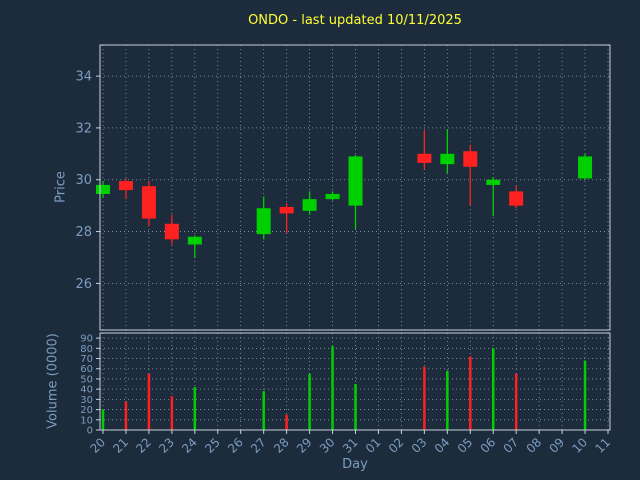 This screenshot has height=480, width=640. Describe the element at coordinates (189, 445) in the screenshot. I see `x-tick-label: 24` at that location.